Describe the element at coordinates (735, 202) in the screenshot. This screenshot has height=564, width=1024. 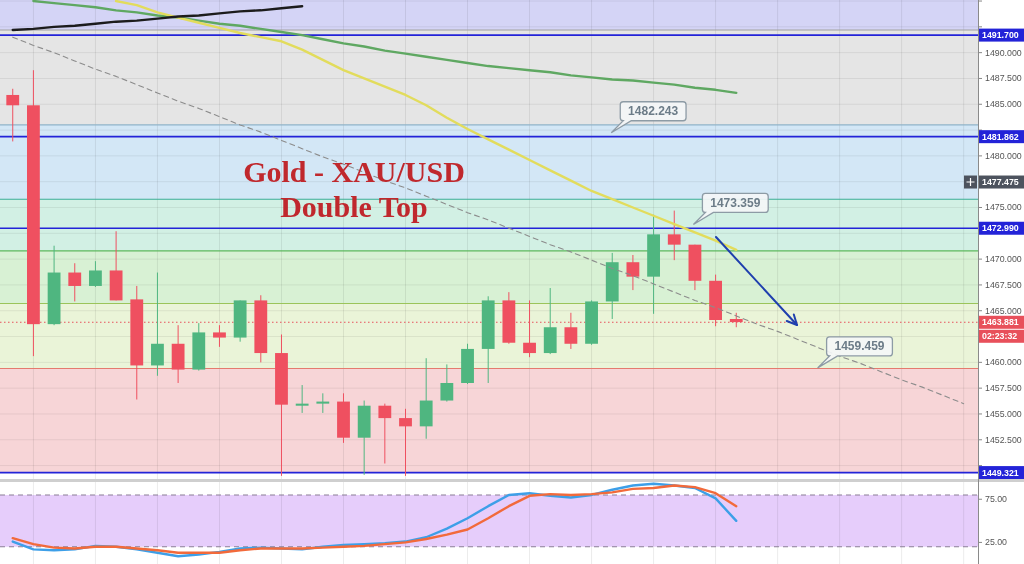
I see `annotation: 1473.359` at that location.